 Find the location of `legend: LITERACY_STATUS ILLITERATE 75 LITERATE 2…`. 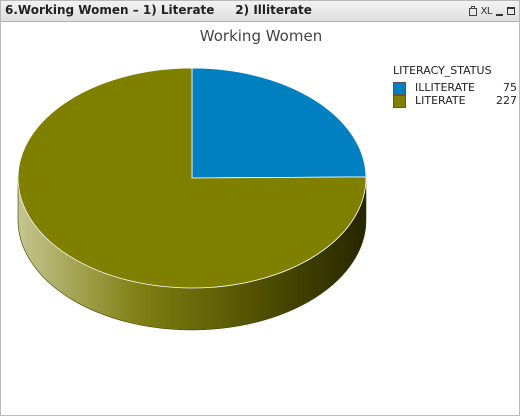

legend: LITERACY_STATUS ILLITERATE 75 LITERATE 2… is located at coordinates (456, 86).